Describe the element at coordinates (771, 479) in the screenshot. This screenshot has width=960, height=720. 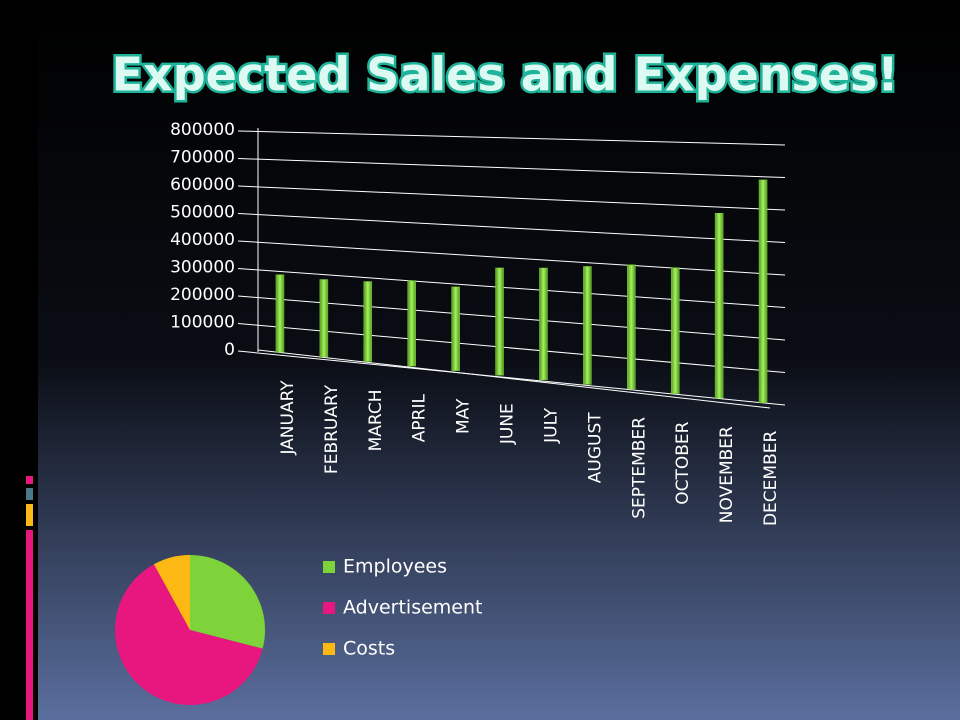
I see `x-tick-label: DECEMBER` at that location.